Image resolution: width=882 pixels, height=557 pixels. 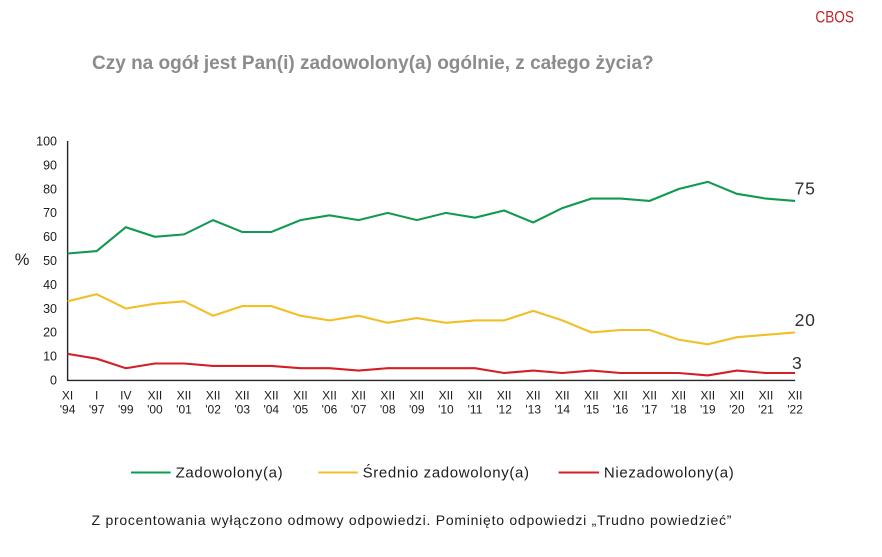 What do you see at coordinates (669, 472) in the screenshot?
I see `svg-text: Niezadowolony(a)` at bounding box center [669, 472].